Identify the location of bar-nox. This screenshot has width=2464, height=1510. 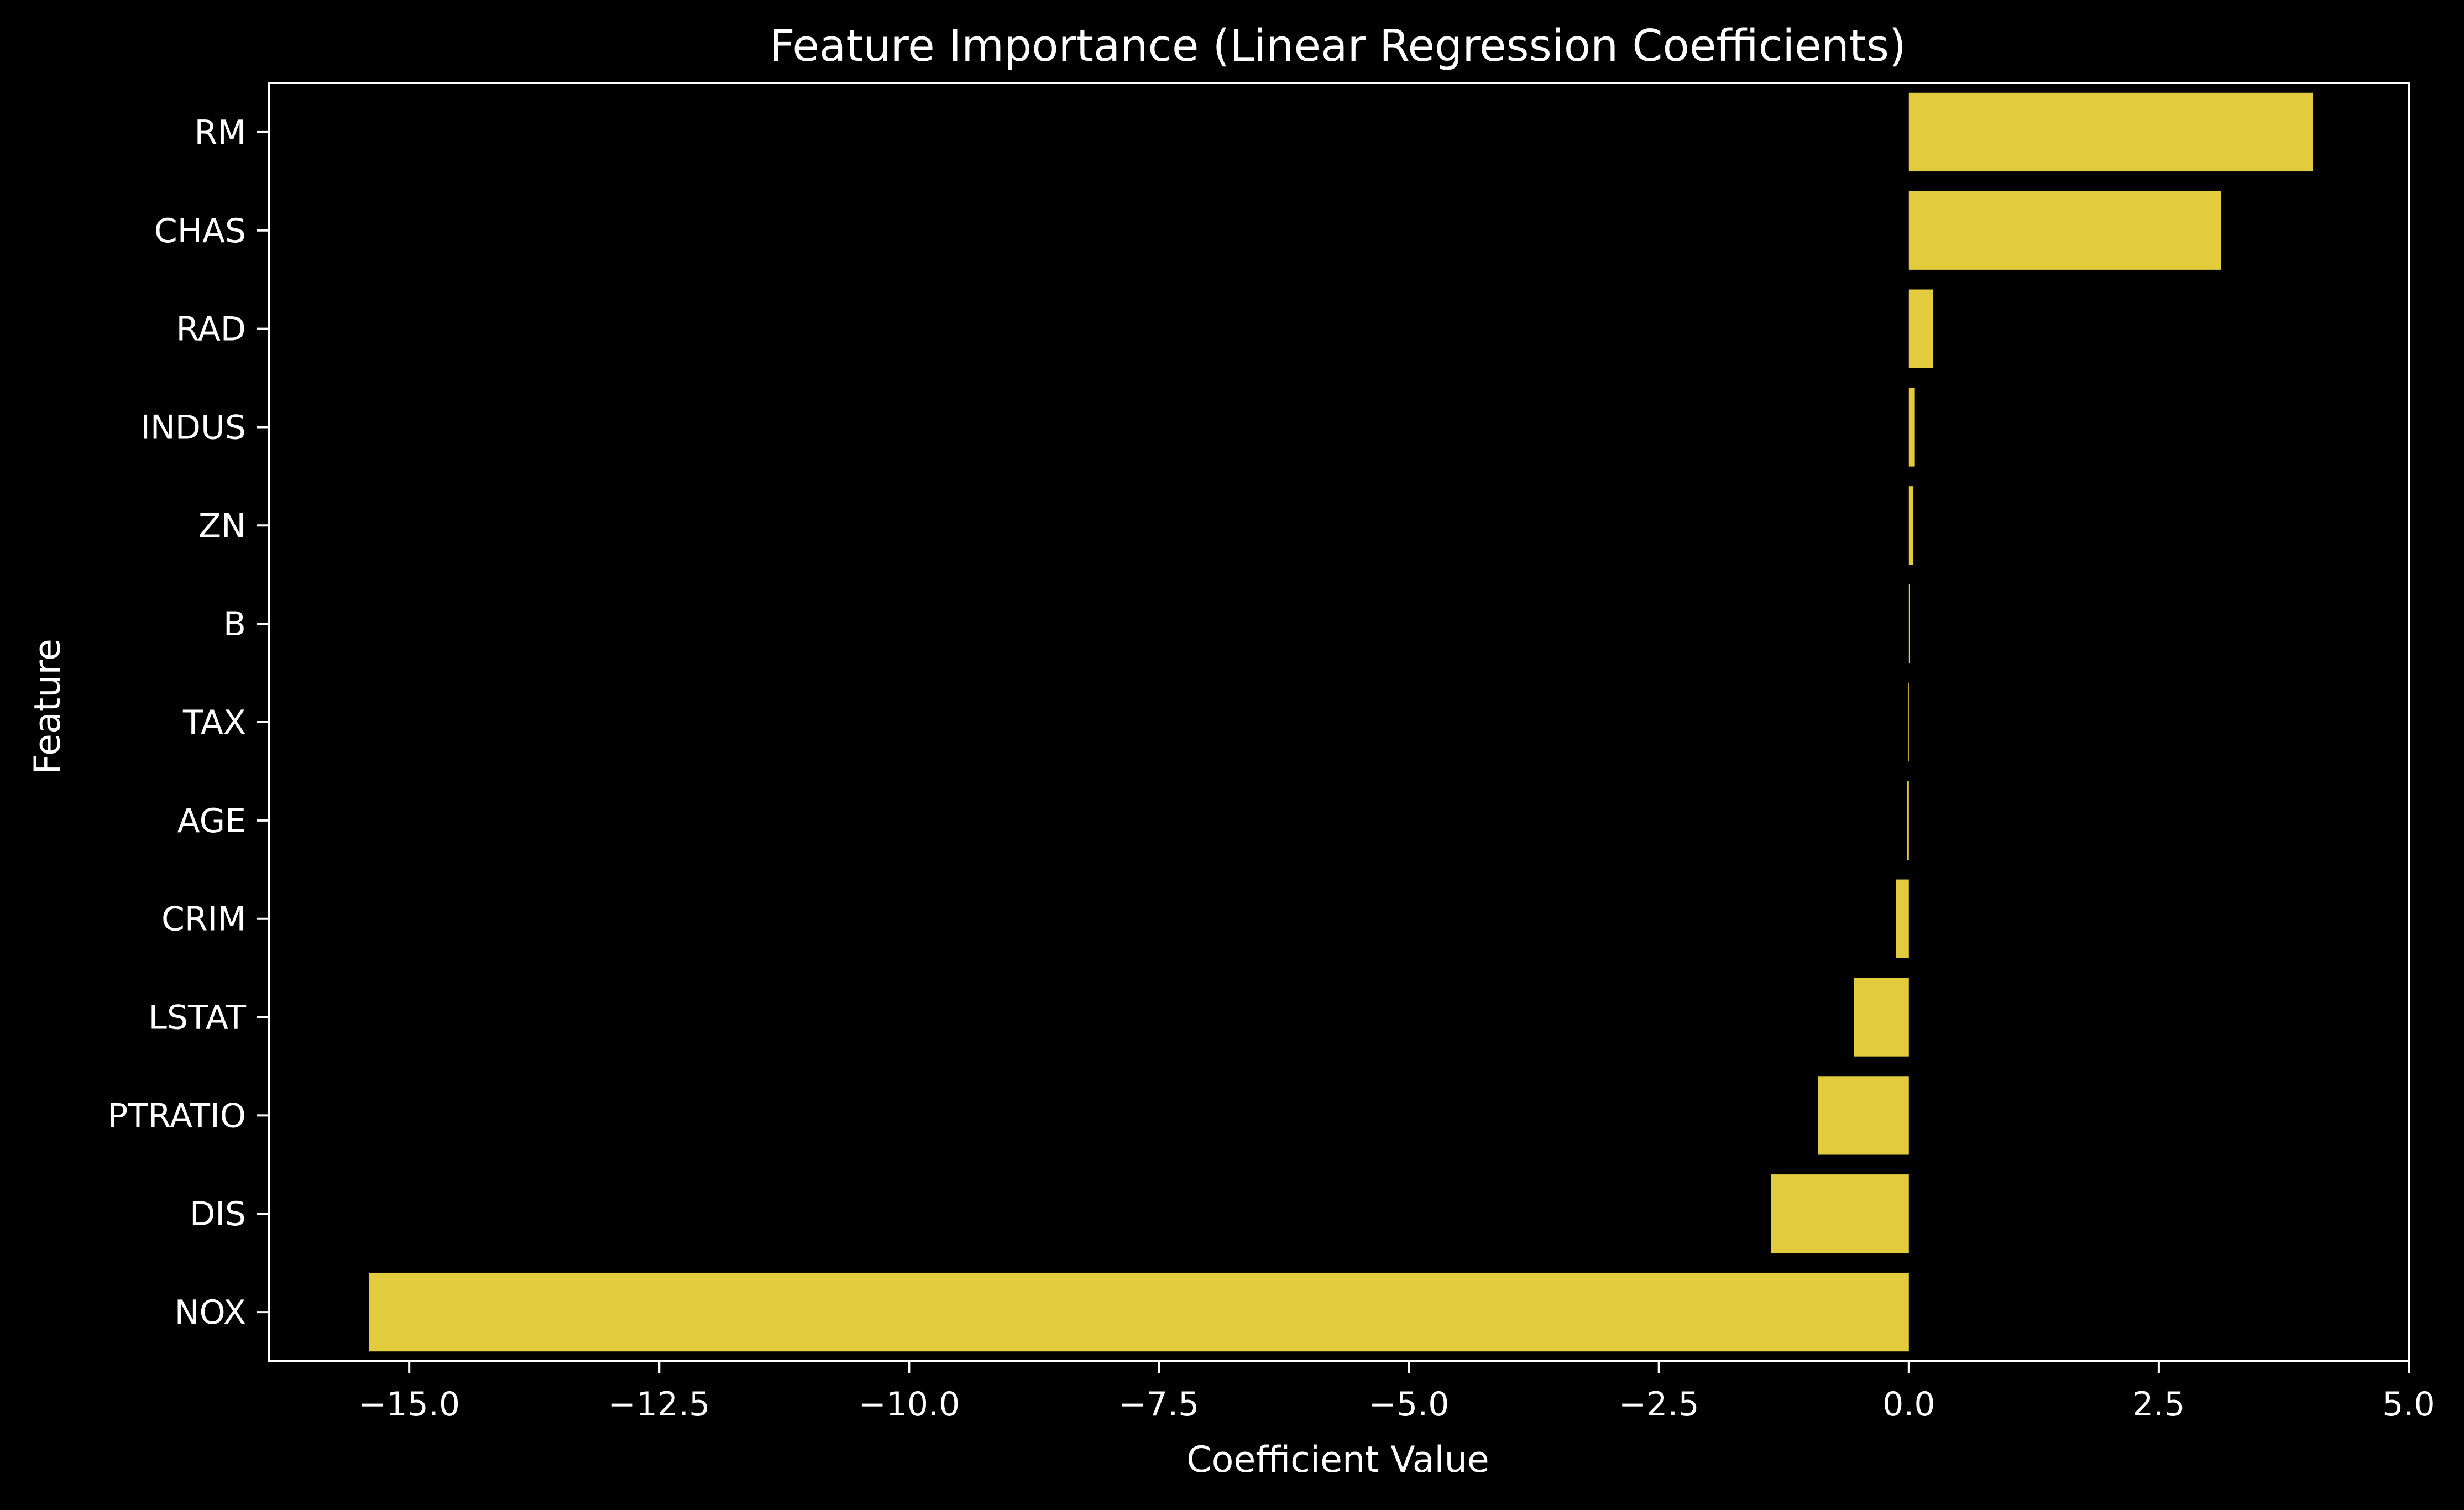
(1139, 1312).